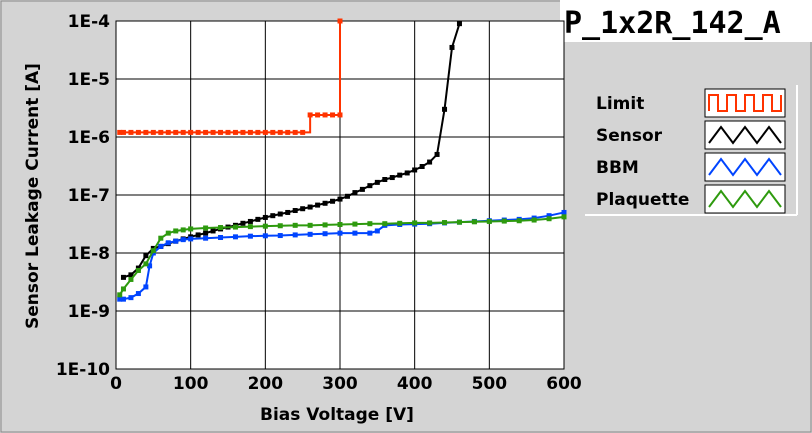 Image resolution: width=812 pixels, height=433 pixels. Describe the element at coordinates (686, 21) in the screenshot. I see `title-panel` at that location.